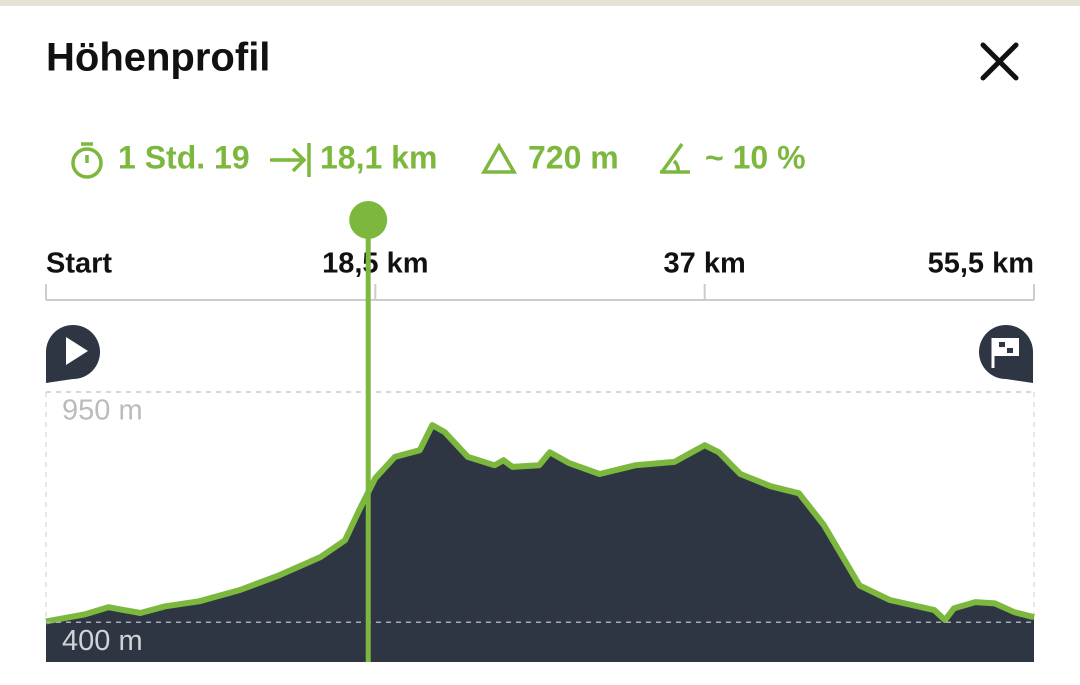 The height and width of the screenshot is (685, 1080). I want to click on x-tick-label: Start, so click(79, 264).